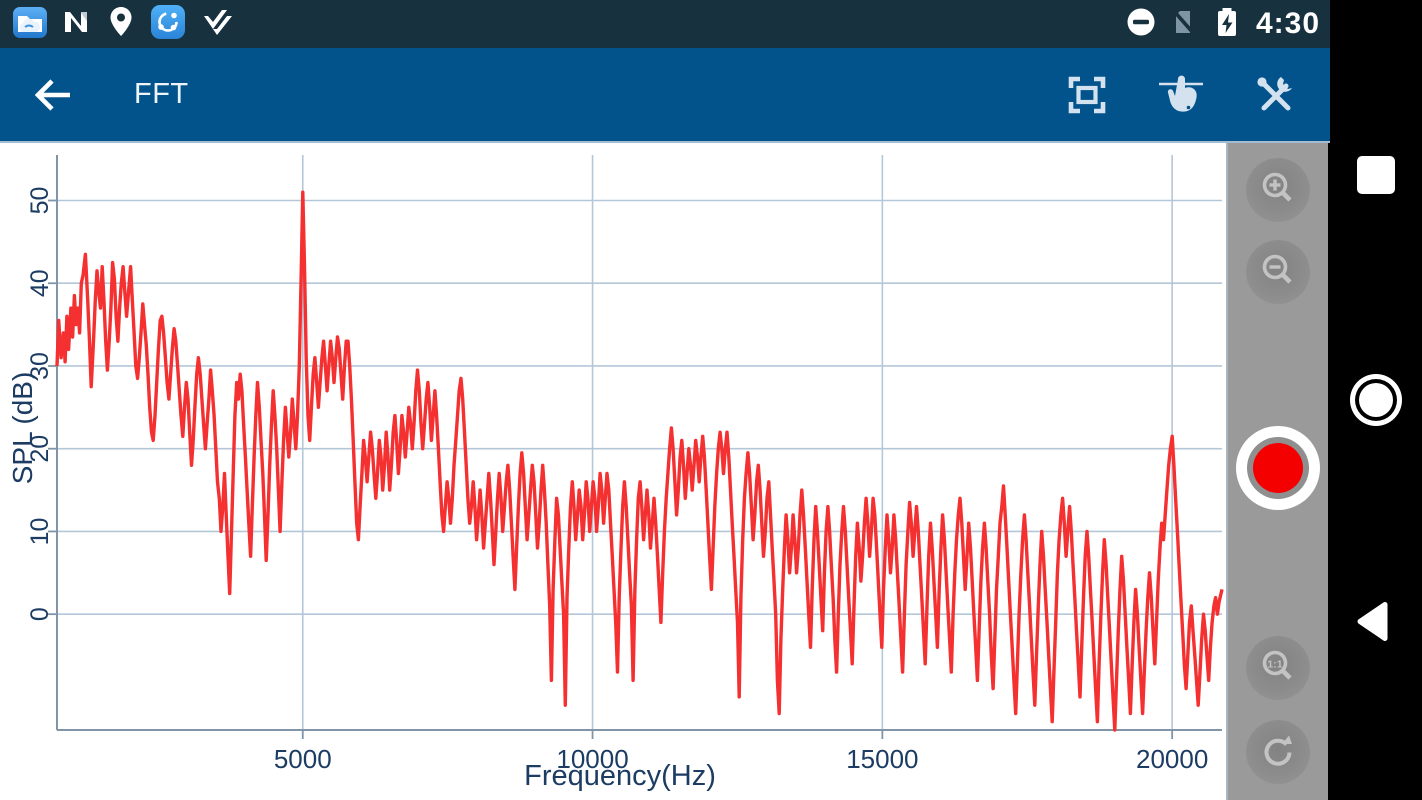 This screenshot has height=800, width=1422. What do you see at coordinates (22, 428) in the screenshot?
I see `y-axis-title: SPL (dB)` at bounding box center [22, 428].